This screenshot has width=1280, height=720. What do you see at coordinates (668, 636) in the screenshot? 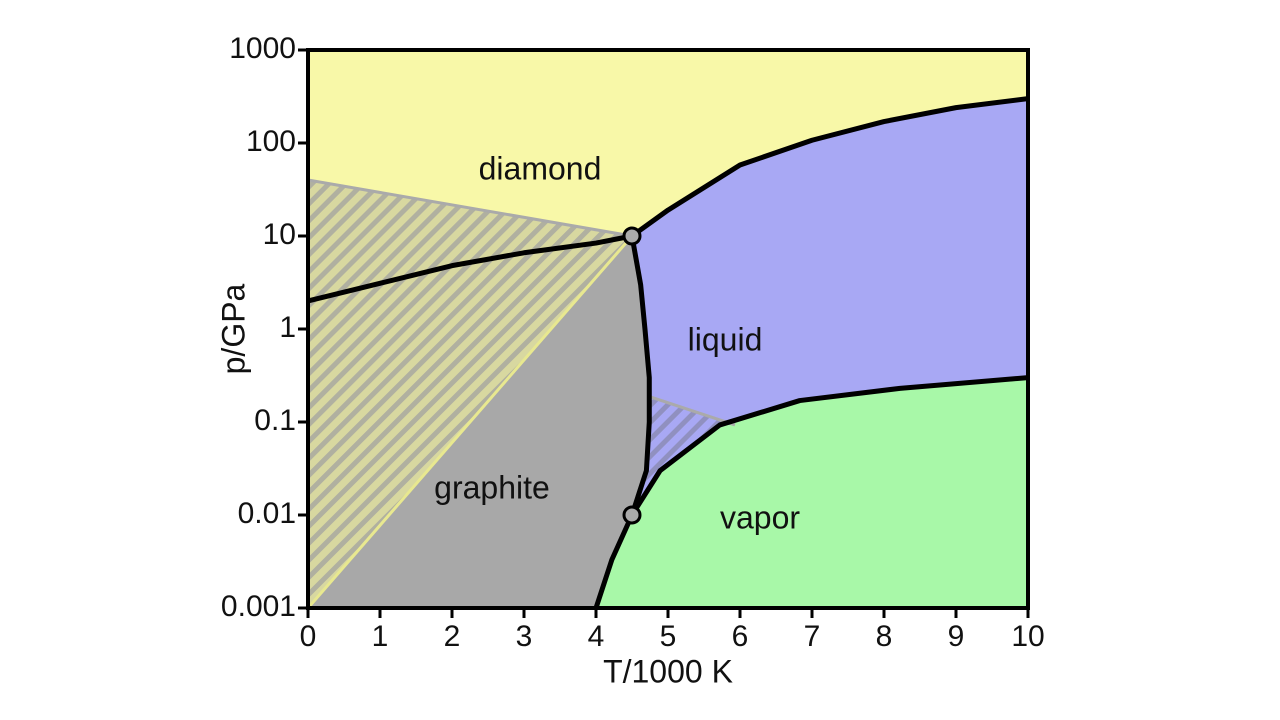
I see `x-tick-label: 5` at bounding box center [668, 636].